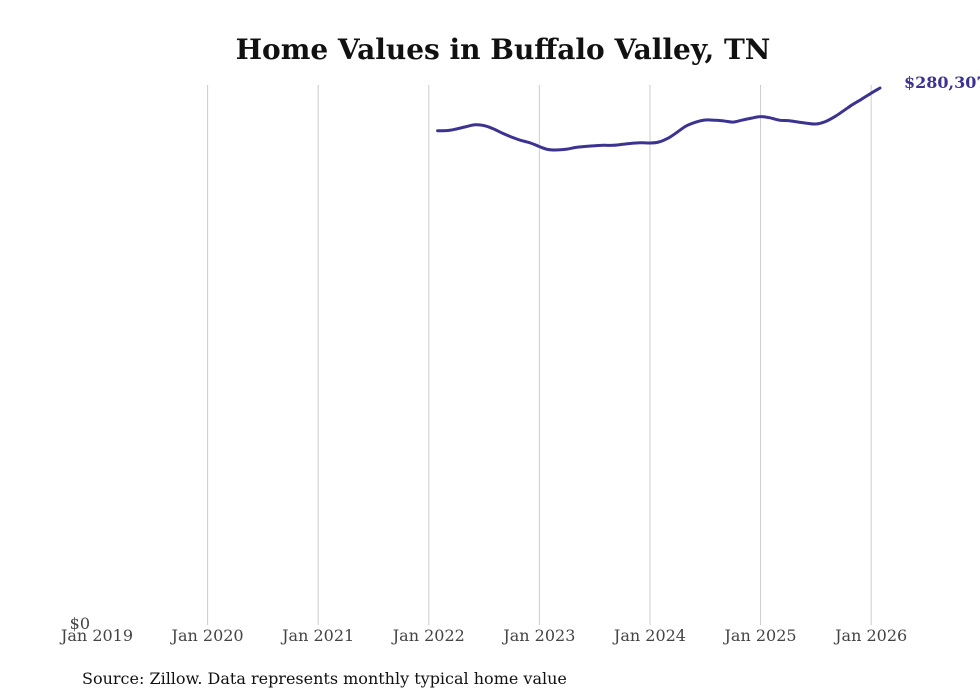 This screenshot has width=980, height=699. I want to click on y-tick-label: $0, so click(80, 623).